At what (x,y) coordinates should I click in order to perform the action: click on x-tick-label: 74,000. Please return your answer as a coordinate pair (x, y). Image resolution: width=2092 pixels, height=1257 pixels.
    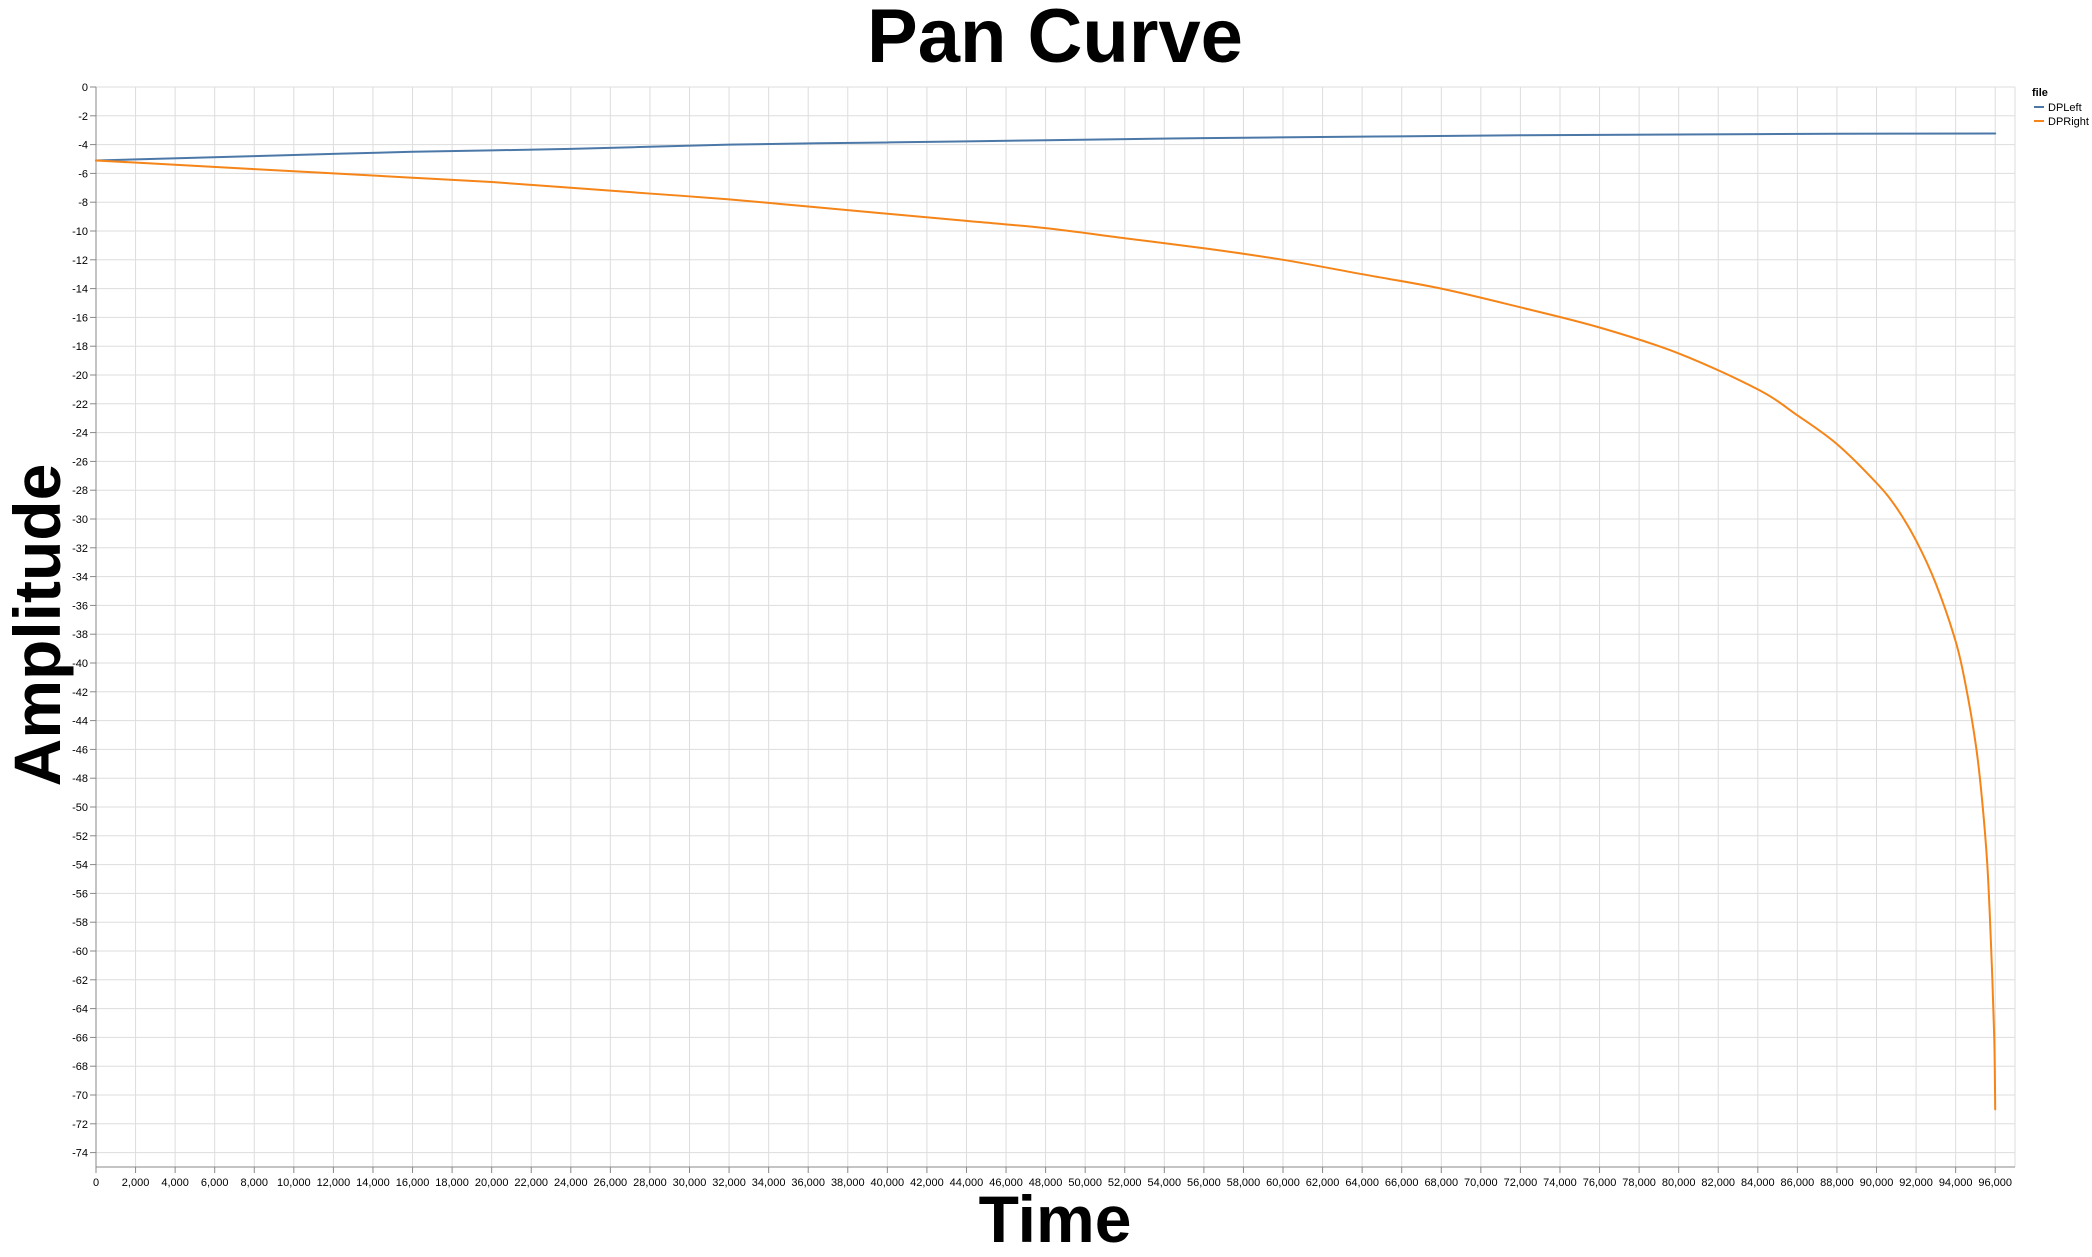
    Looking at the image, I should click on (1560, 1183).